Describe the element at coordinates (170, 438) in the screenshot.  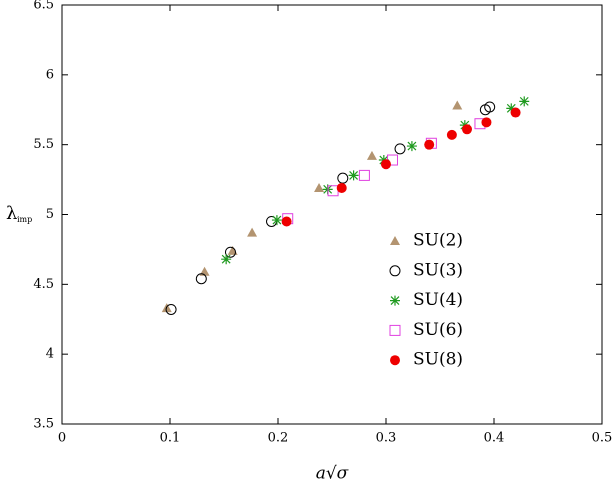
I see `x-tick-label: 0.1` at that location.